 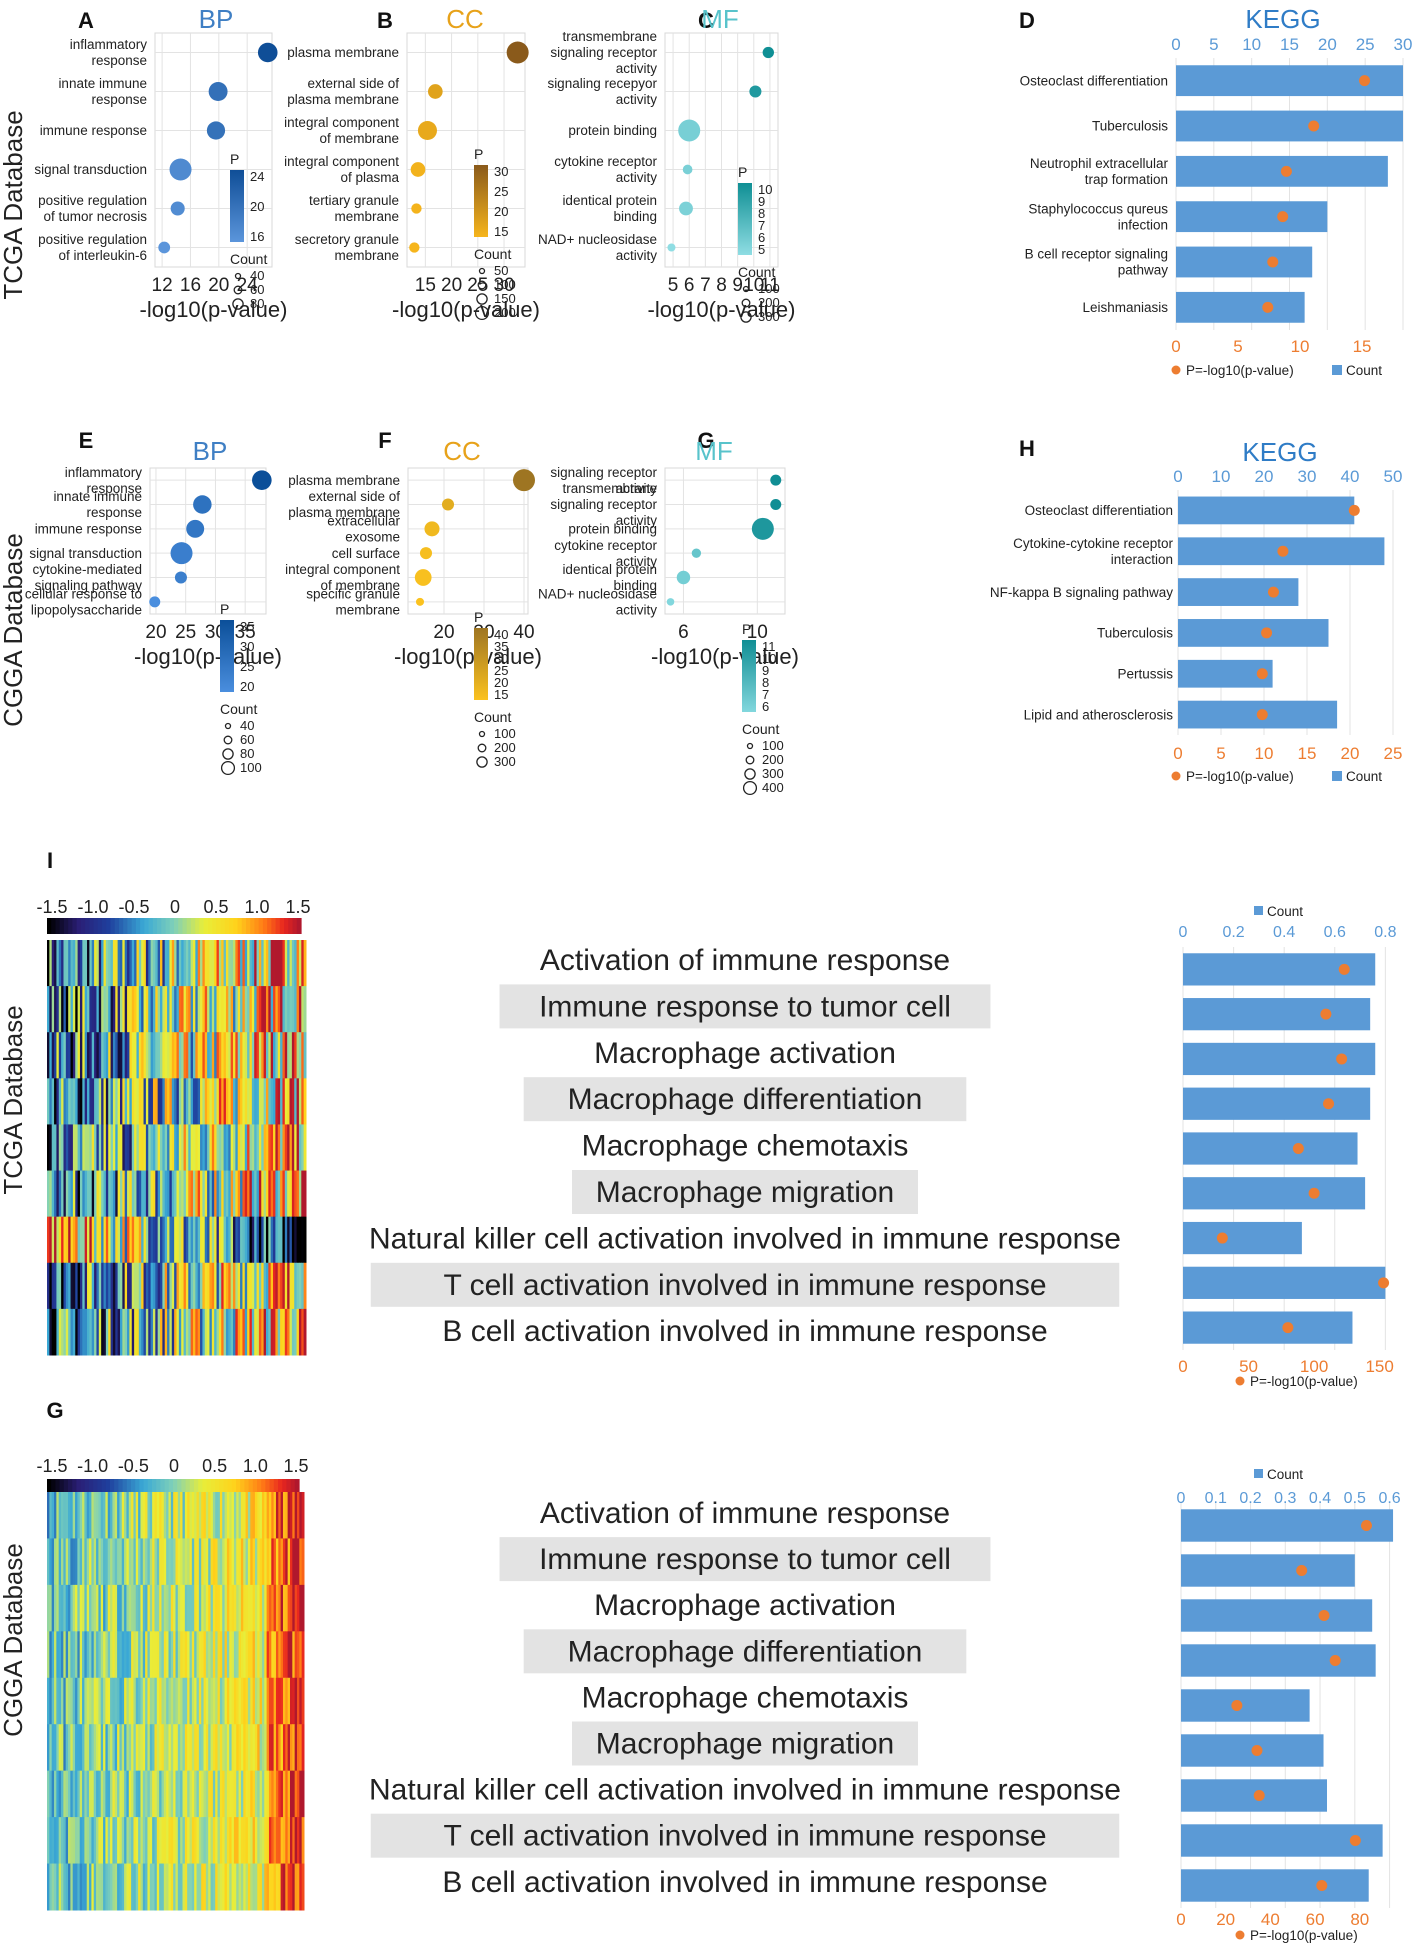 I want to click on size-legend-tick: 300, so click(x=505, y=761).